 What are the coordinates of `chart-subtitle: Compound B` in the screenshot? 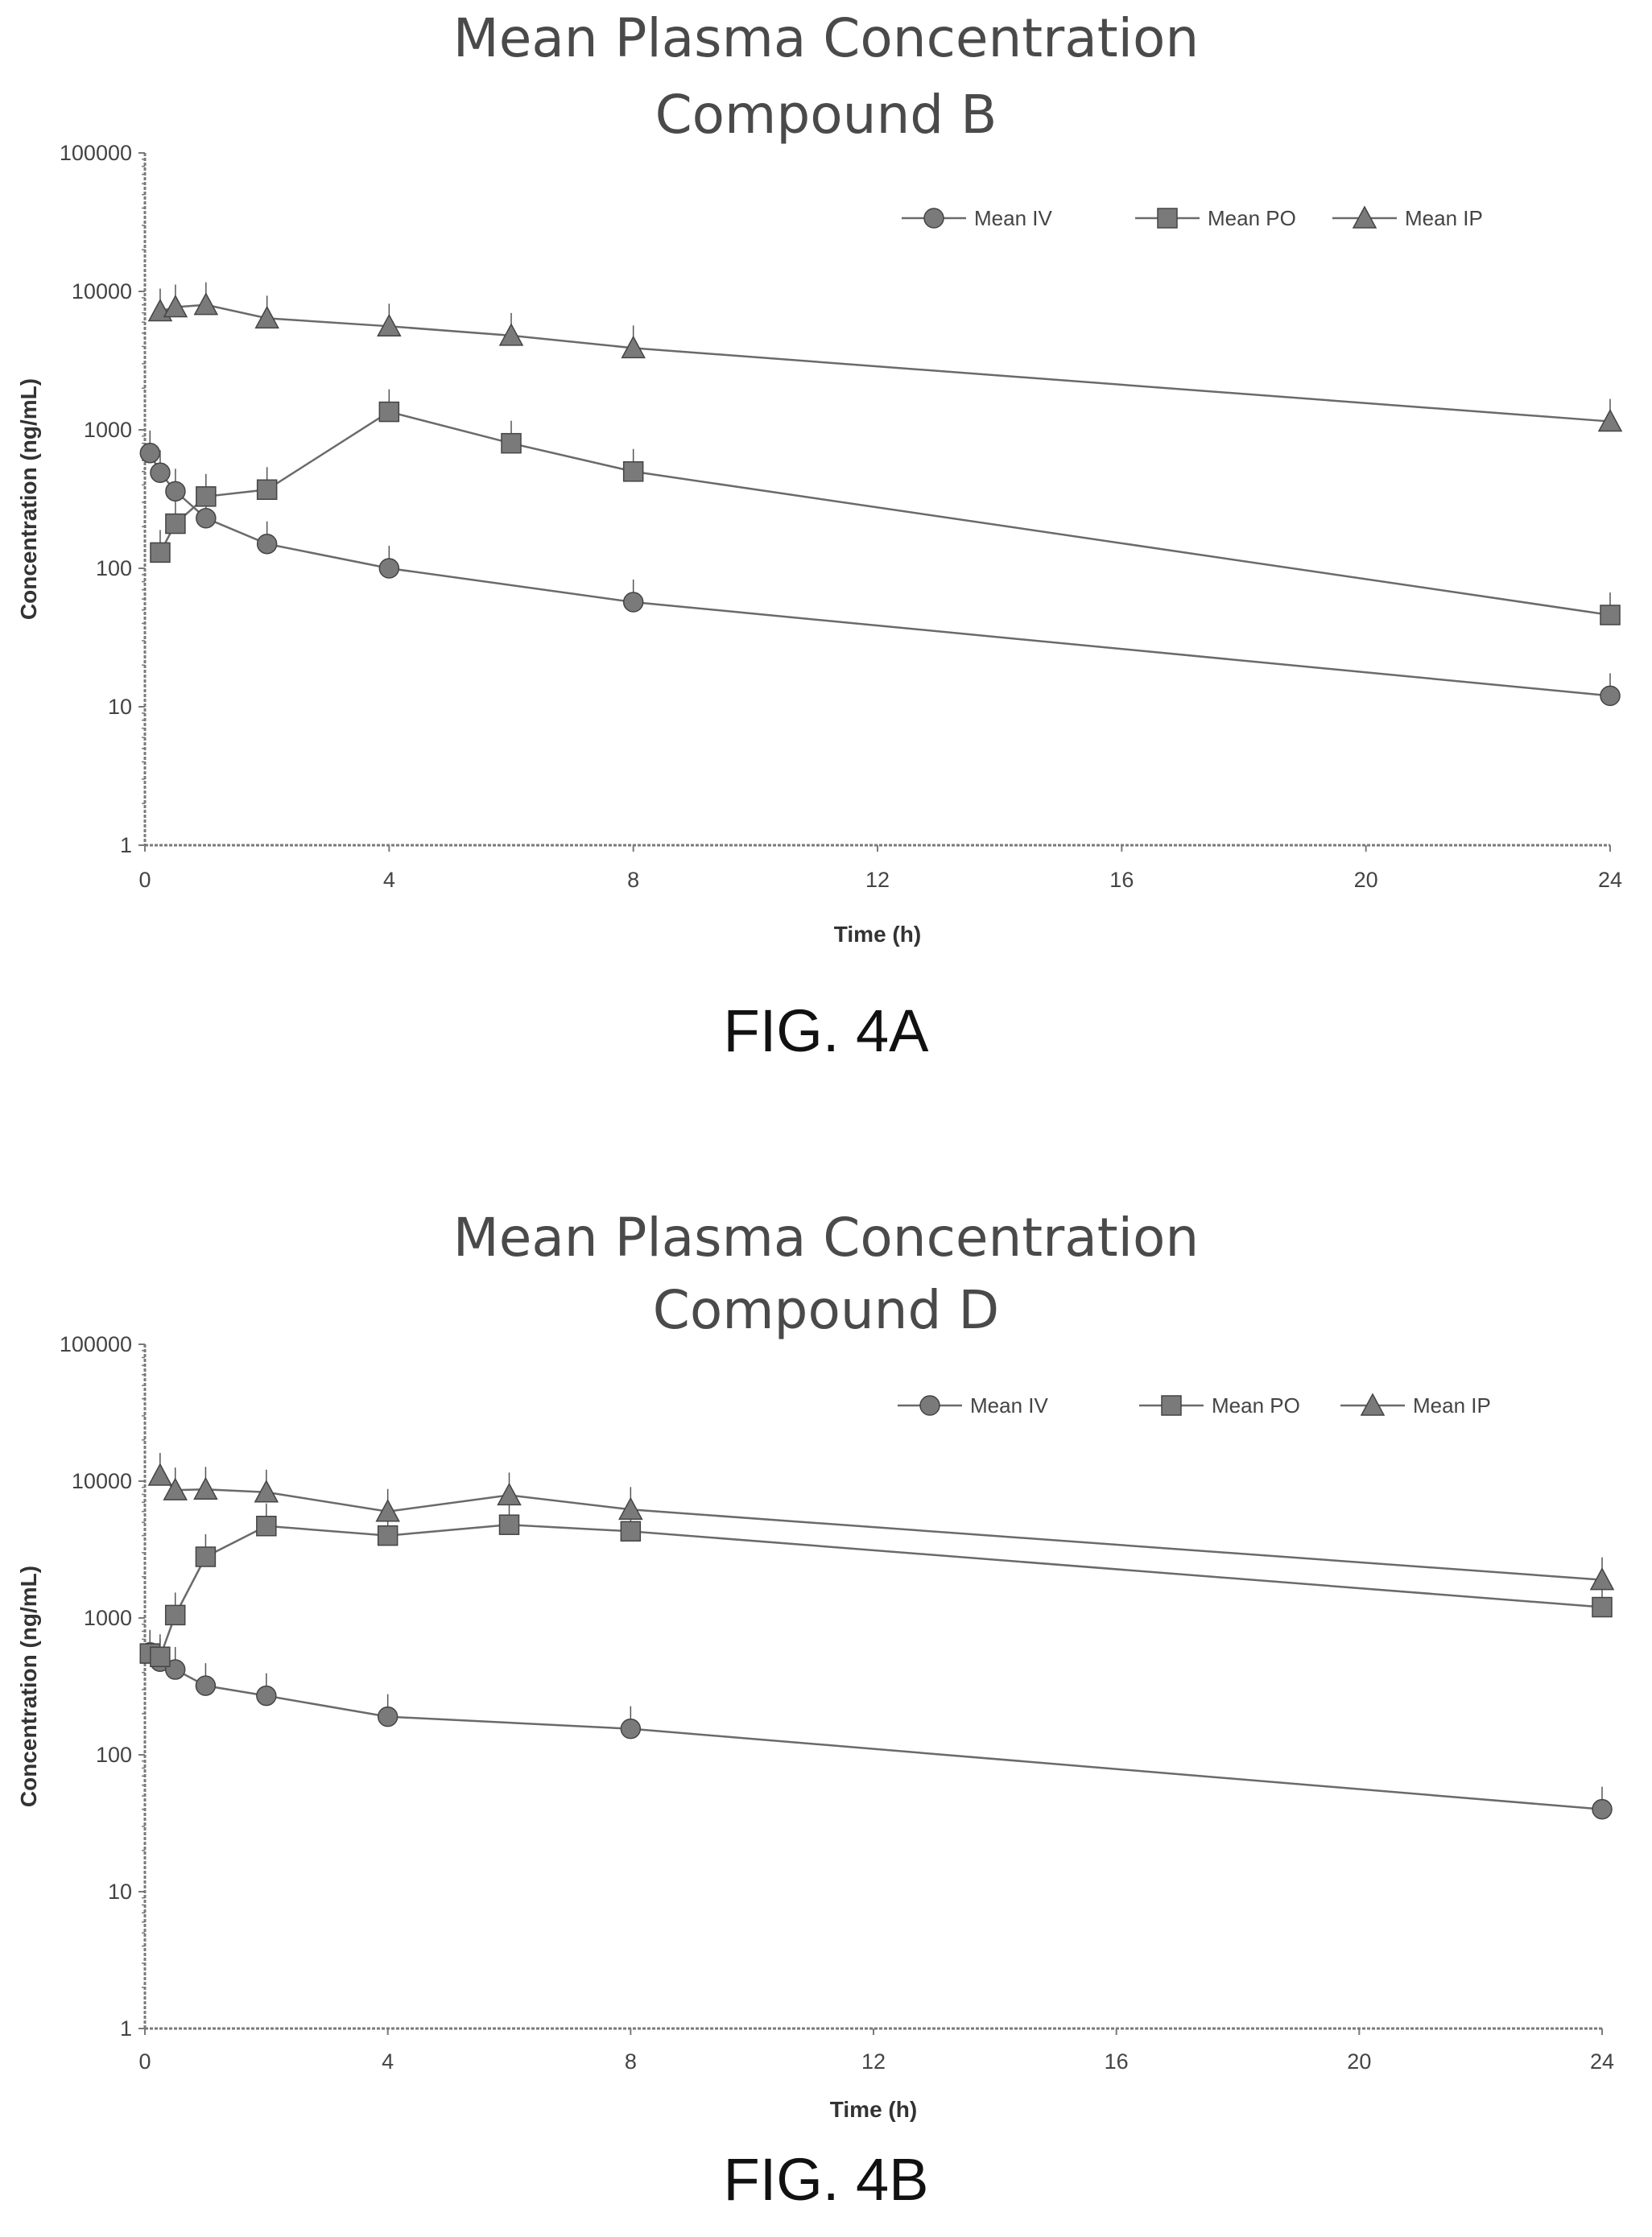 It's located at (826, 115).